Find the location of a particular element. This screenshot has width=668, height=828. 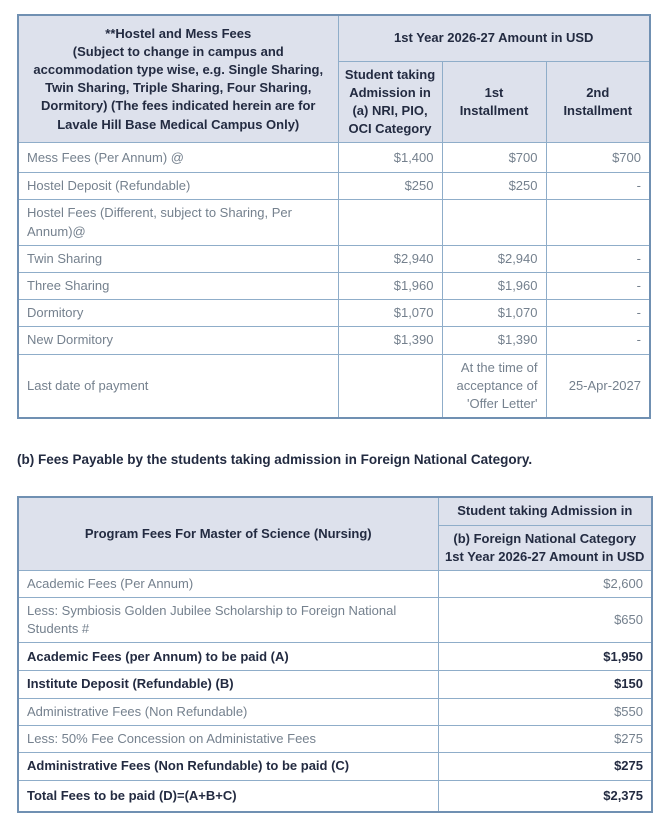

table-row: Institute Deposit (Refundable) (B) $150 is located at coordinates (335, 684).